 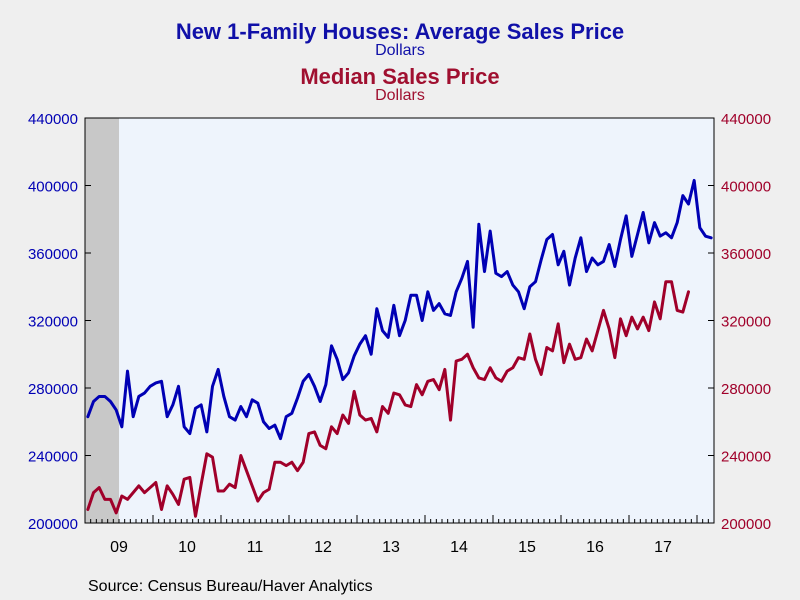 I want to click on y-tick-label-left: 360000, so click(x=53, y=254).